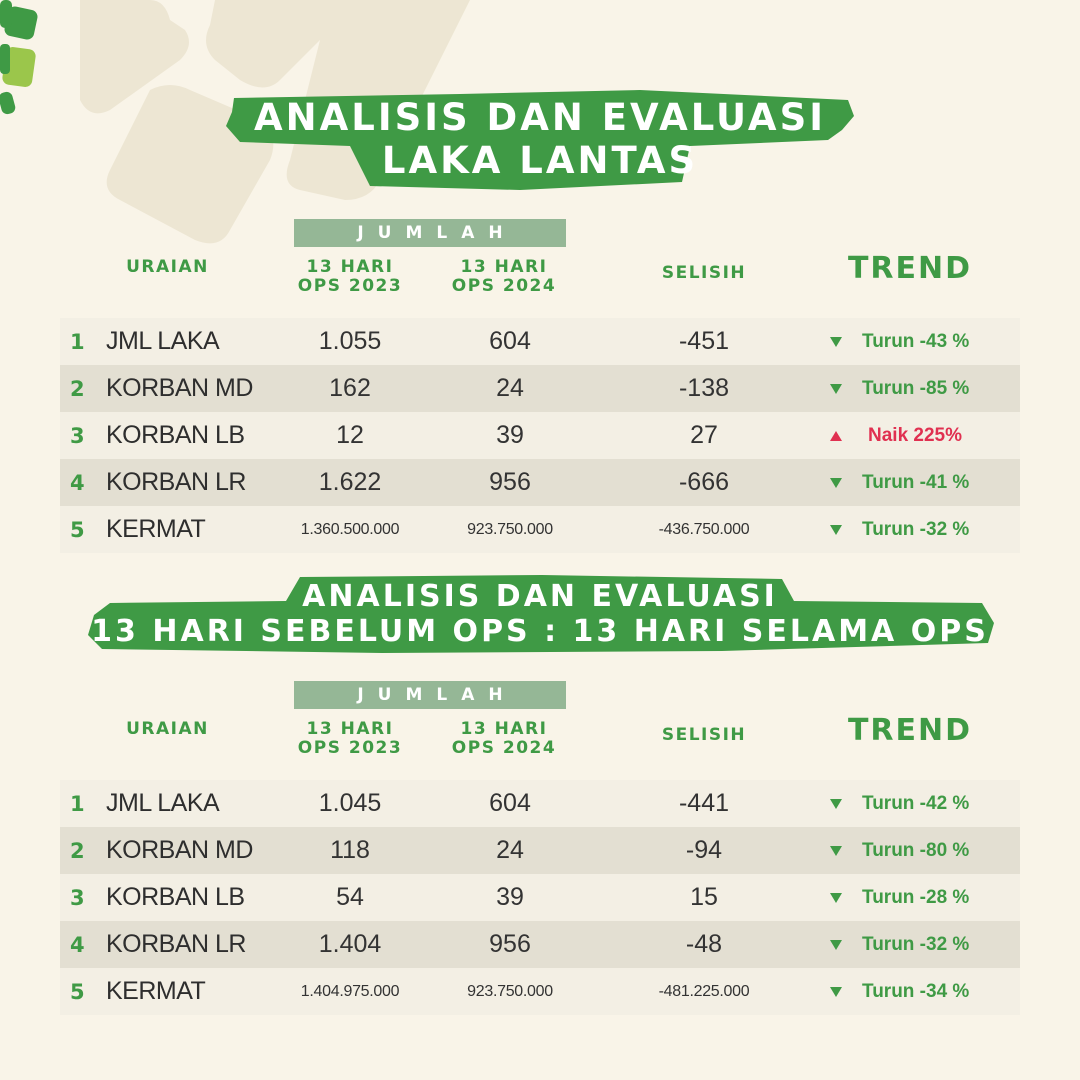 This screenshot has height=1080, width=1080. What do you see at coordinates (350, 529) in the screenshot?
I see `ops-2023-cell: 1.360.500.000` at bounding box center [350, 529].